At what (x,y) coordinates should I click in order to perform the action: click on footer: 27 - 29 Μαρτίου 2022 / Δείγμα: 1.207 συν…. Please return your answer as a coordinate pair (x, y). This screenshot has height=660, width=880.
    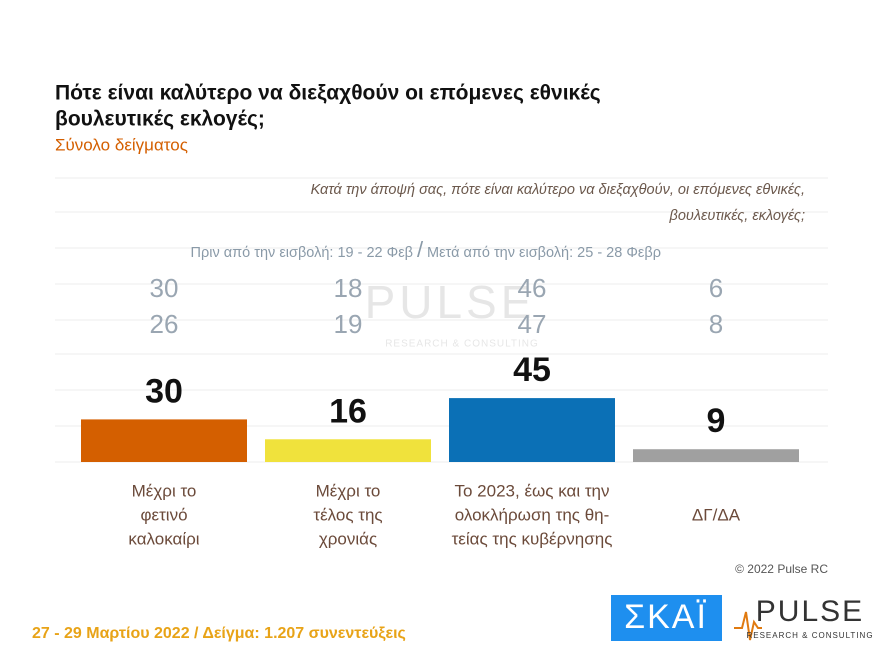
    Looking at the image, I should click on (219, 633).